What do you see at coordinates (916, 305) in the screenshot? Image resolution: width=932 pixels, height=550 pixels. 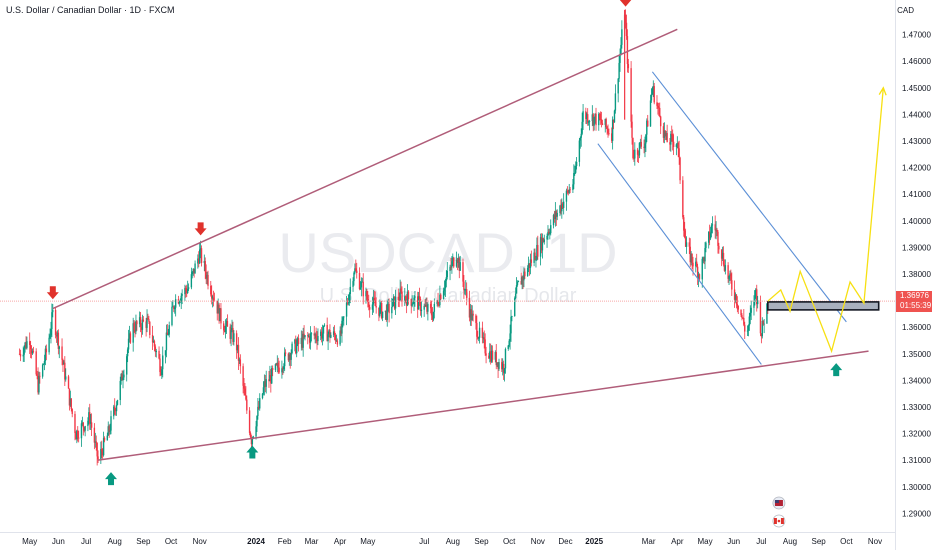 I see `bar-countdown: 01:55:39` at bounding box center [916, 305].